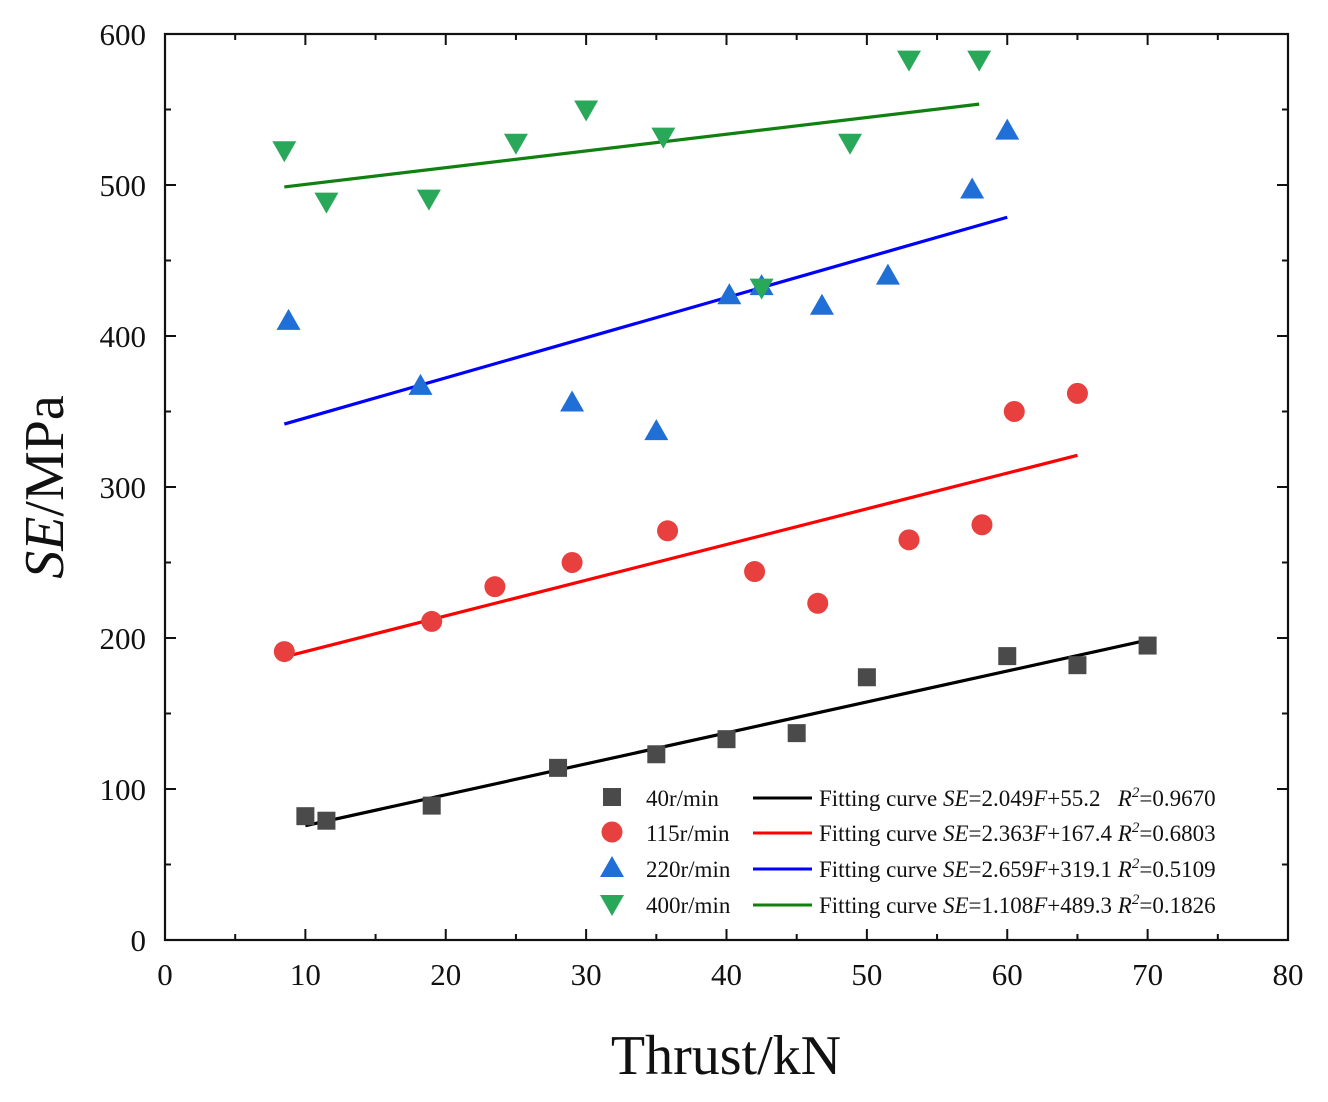 This screenshot has height=1102, width=1328. Describe the element at coordinates (1082, 798) in the screenshot. I see `legend-fit-part: +55.2` at that location.